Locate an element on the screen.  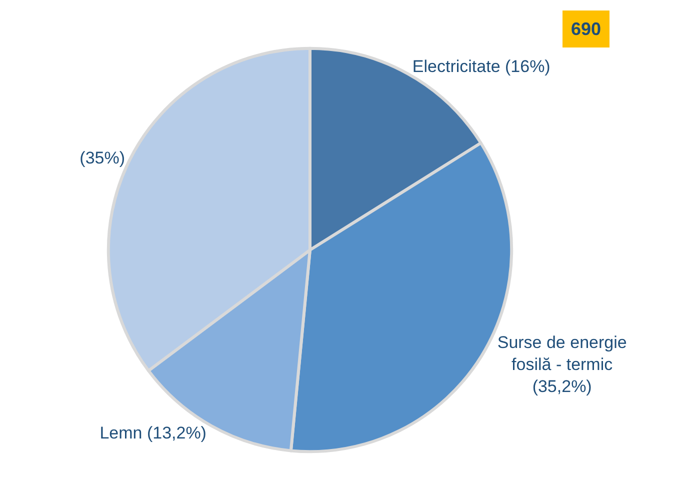
slice-label: Electricitate (16%) is located at coordinates (481, 66).